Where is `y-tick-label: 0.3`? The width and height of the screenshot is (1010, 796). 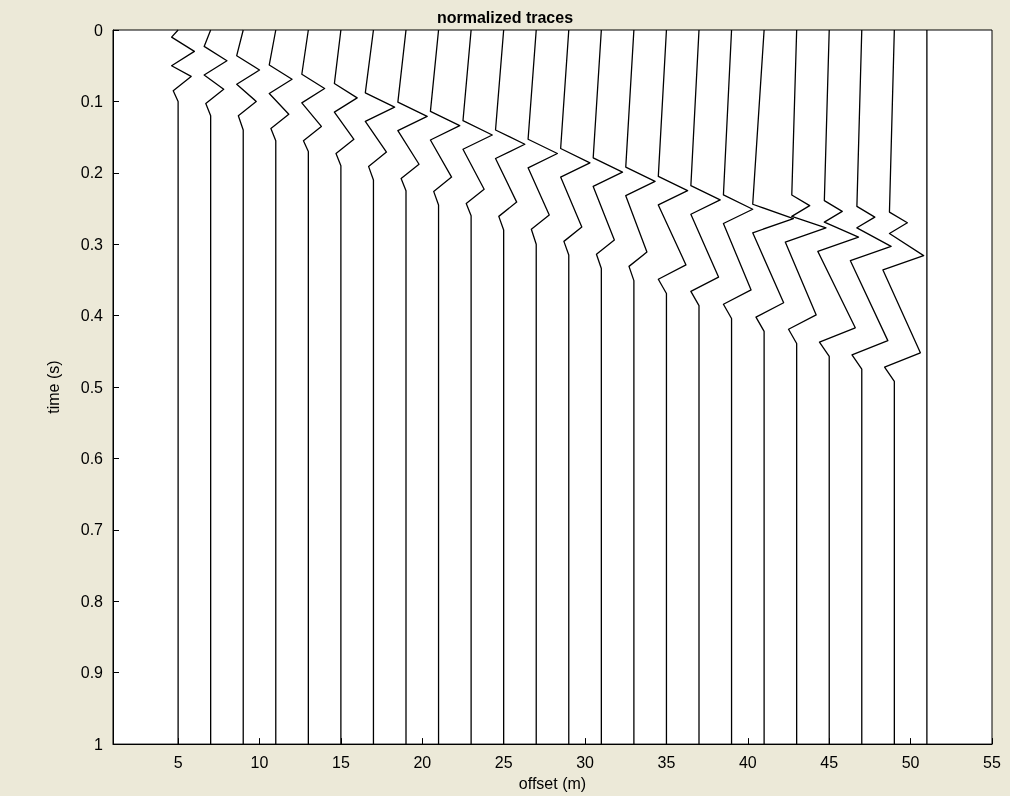 y-tick-label: 0.3 is located at coordinates (92, 244).